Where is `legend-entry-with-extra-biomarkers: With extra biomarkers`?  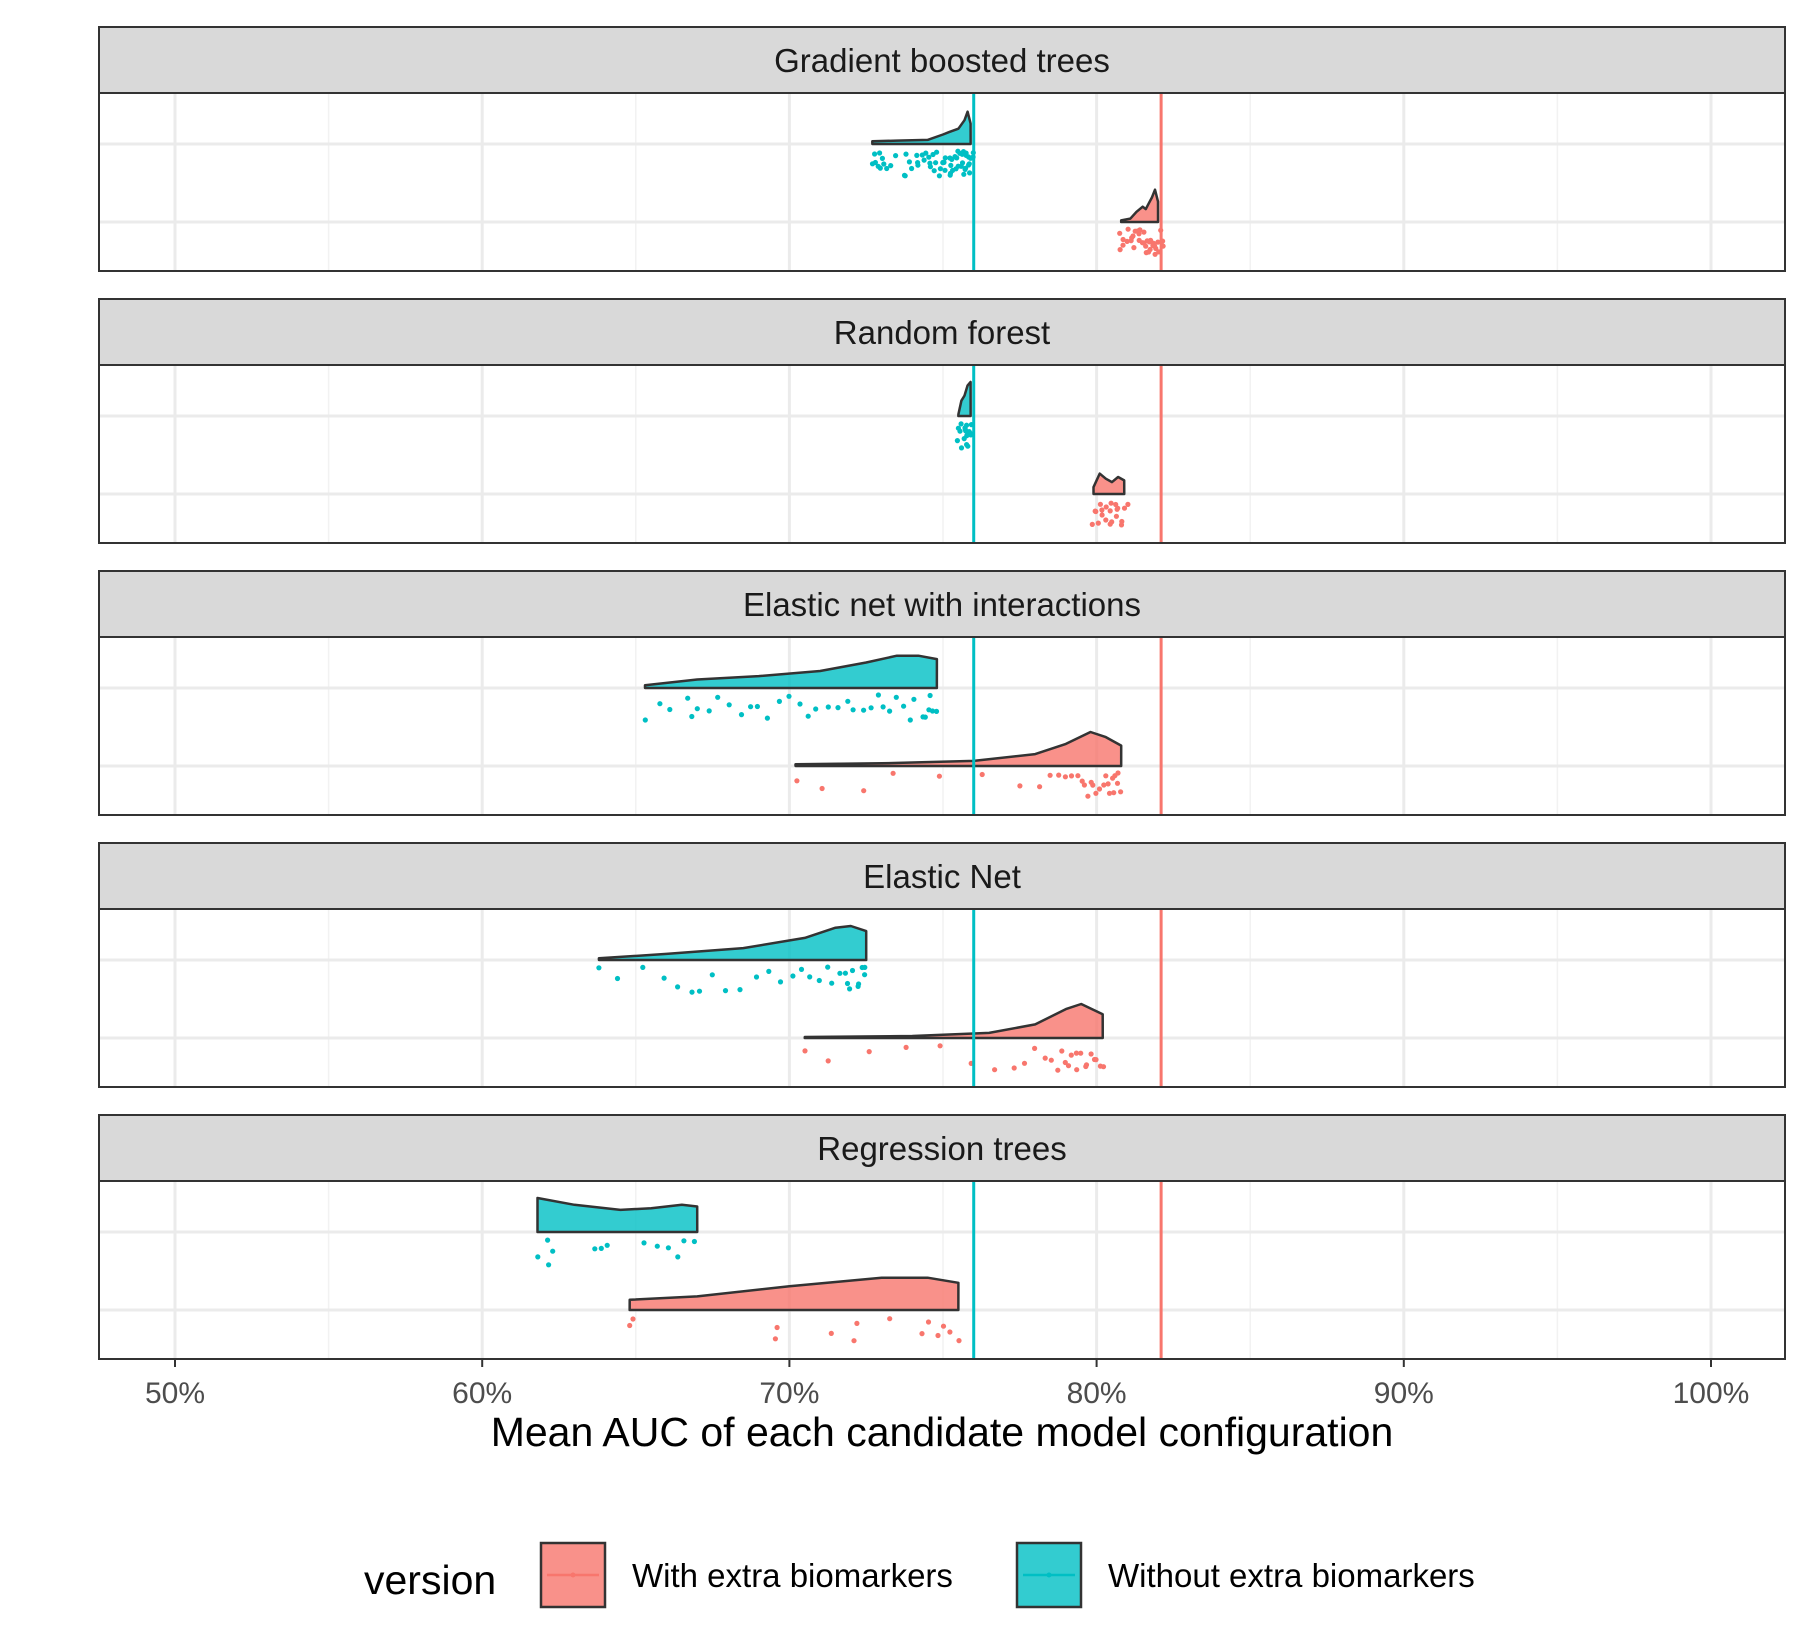
legend-entry-with-extra-biomarkers: With extra biomarkers is located at coordinates (746, 1575).